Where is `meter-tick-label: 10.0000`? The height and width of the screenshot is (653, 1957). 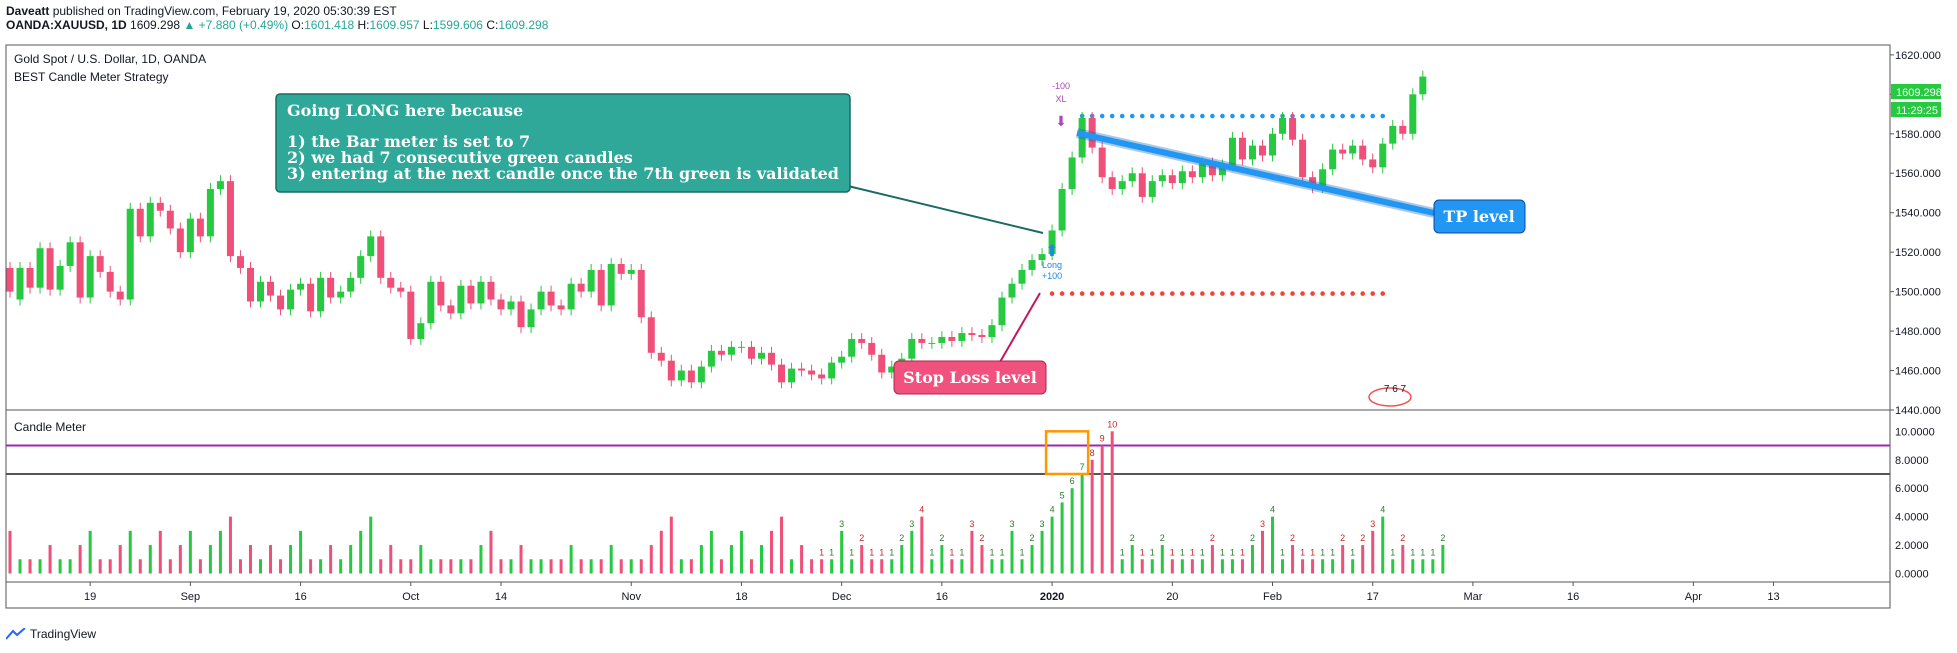
meter-tick-label: 10.0000 is located at coordinates (1915, 432).